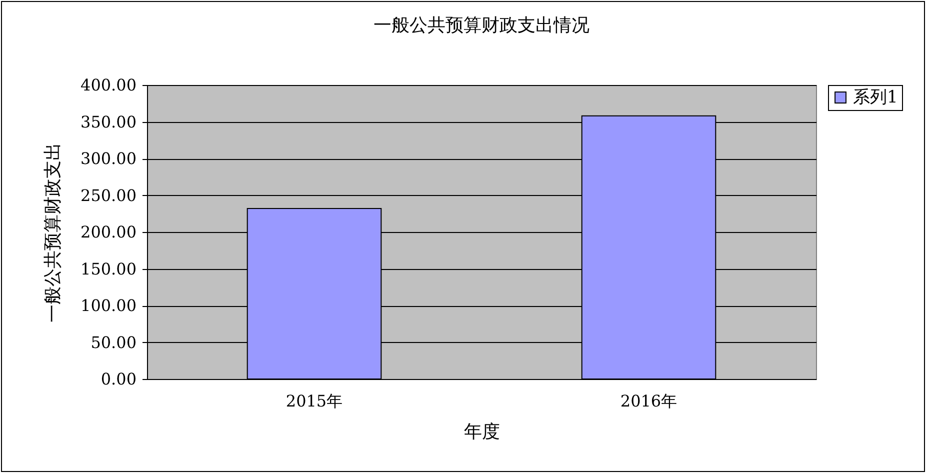  Describe the element at coordinates (108, 122) in the screenshot. I see `y-tick-label: 350.00` at that location.